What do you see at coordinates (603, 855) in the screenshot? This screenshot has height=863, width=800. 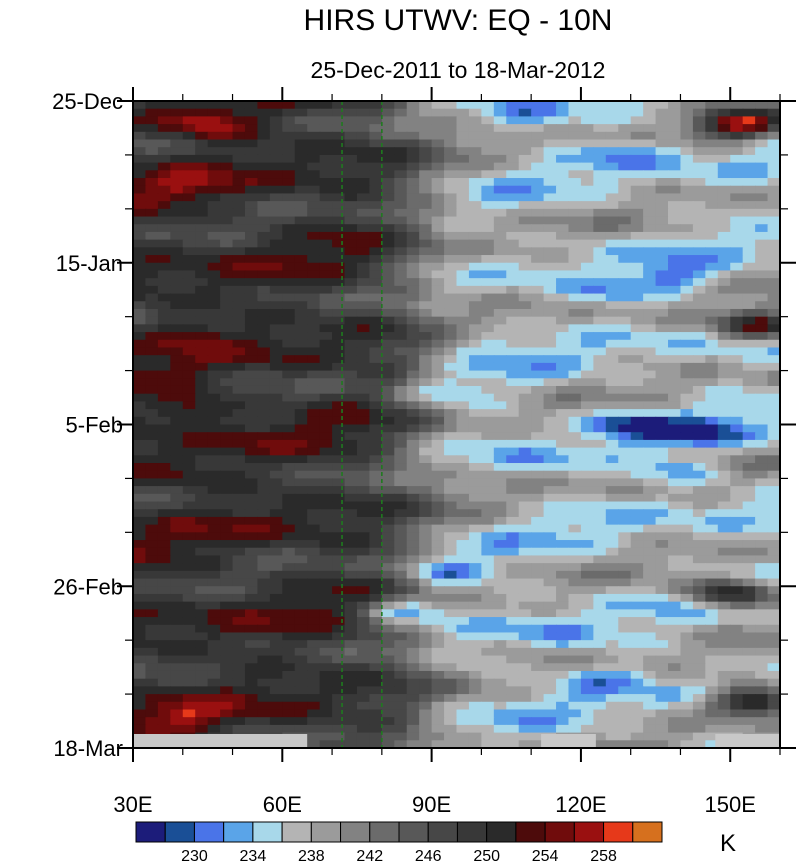 I see `colorbar-label: 258` at bounding box center [603, 855].